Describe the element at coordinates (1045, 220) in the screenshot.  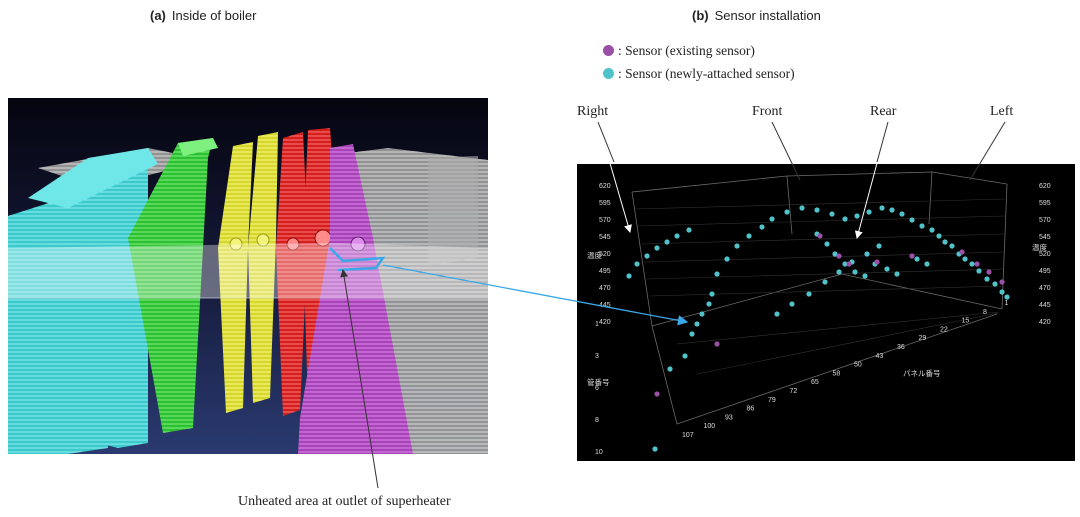
I see `temp-tick-right: 570` at that location.